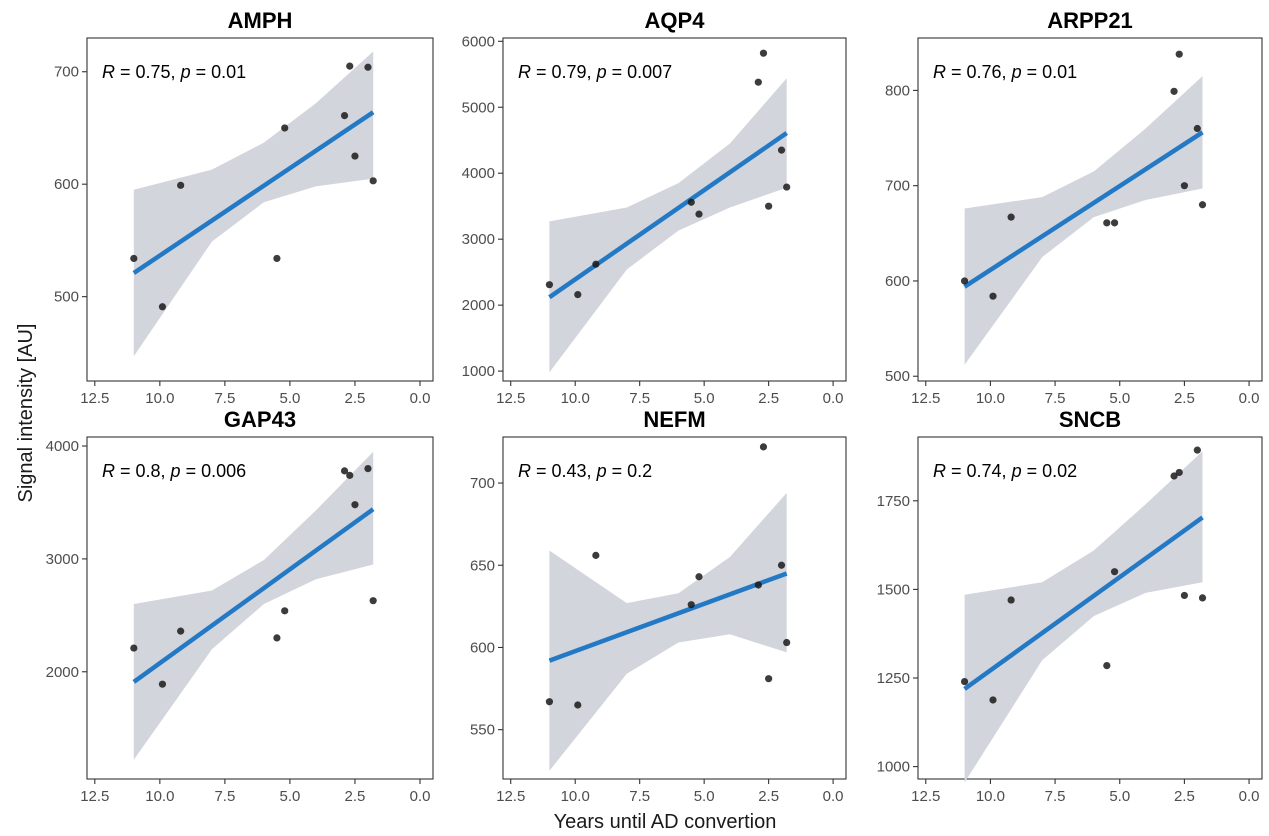  Describe the element at coordinates (979, 72) in the screenshot. I see `r-value: = 0.76,` at that location.